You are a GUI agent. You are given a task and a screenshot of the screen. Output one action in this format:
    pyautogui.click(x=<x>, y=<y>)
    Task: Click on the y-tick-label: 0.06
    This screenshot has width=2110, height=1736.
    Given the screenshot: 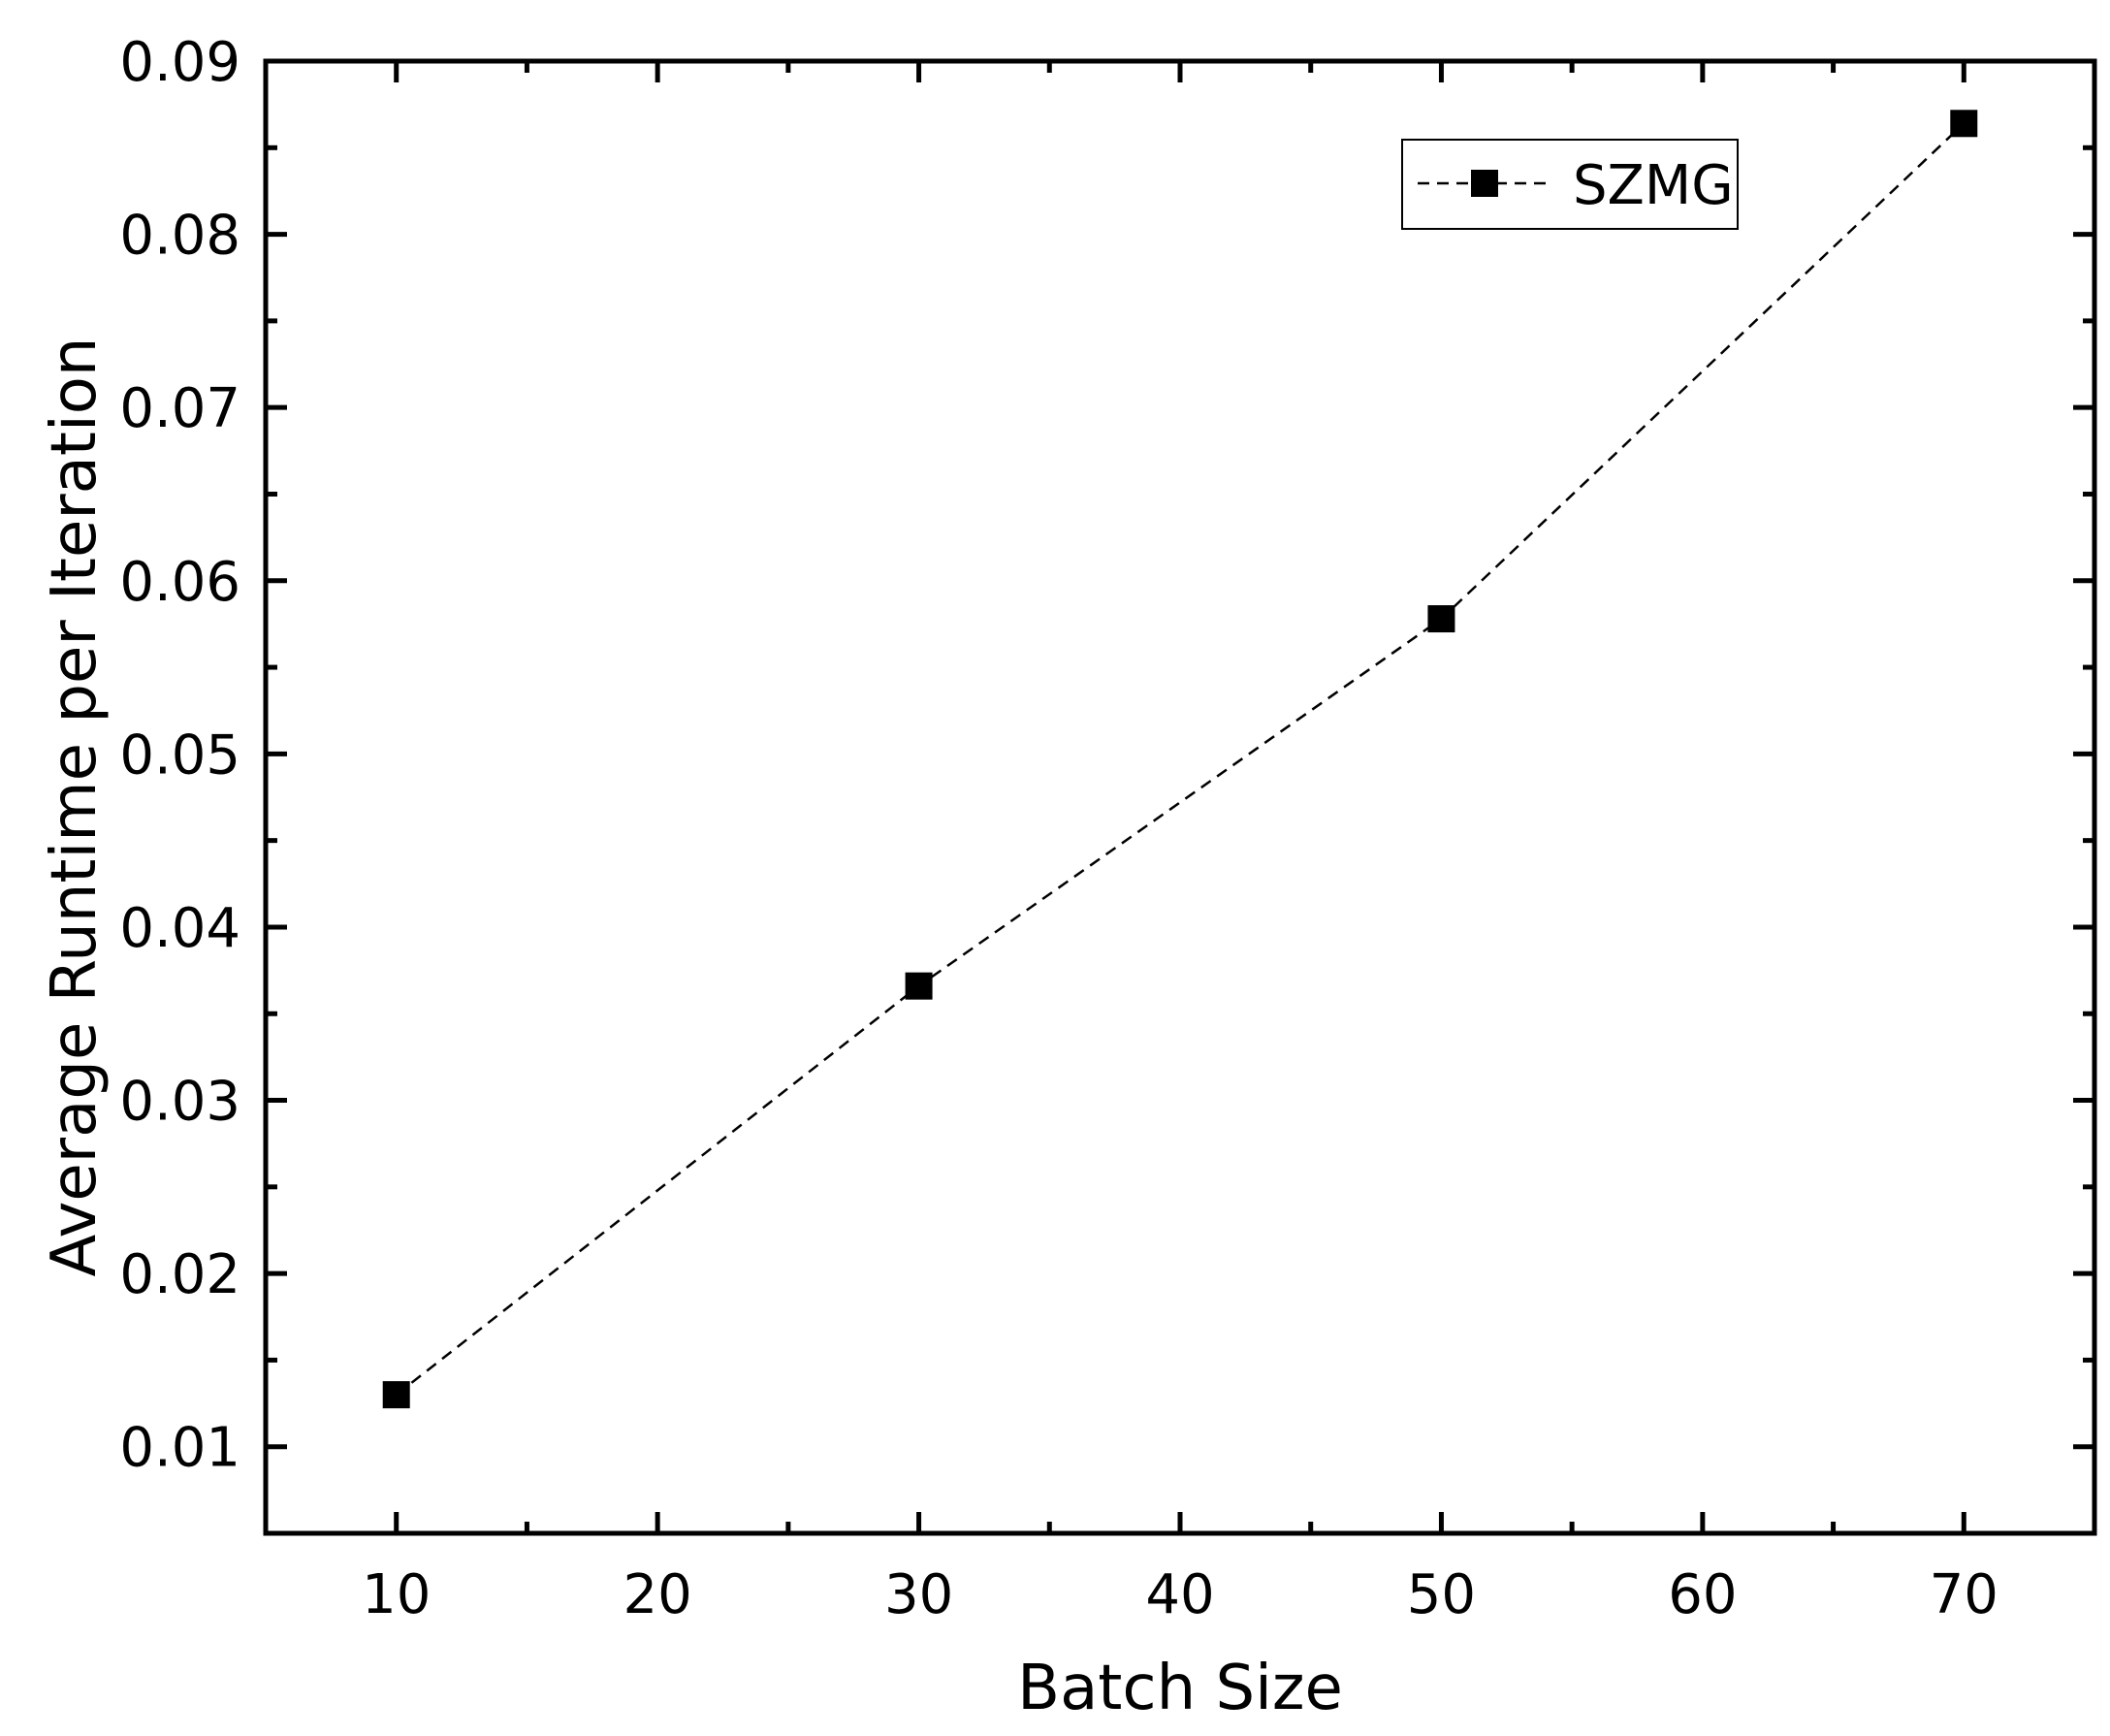 What is the action you would take?
    pyautogui.click(x=179, y=582)
    